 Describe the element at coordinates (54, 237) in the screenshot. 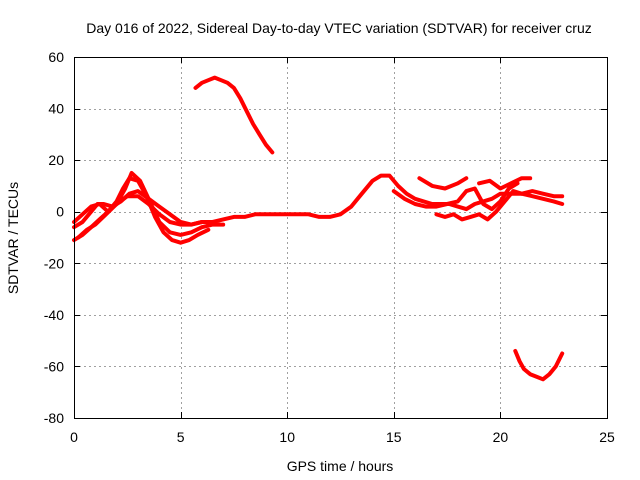

I see `y-tick-labels: -80 -60 -40 -20 0 20 40 60` at that location.